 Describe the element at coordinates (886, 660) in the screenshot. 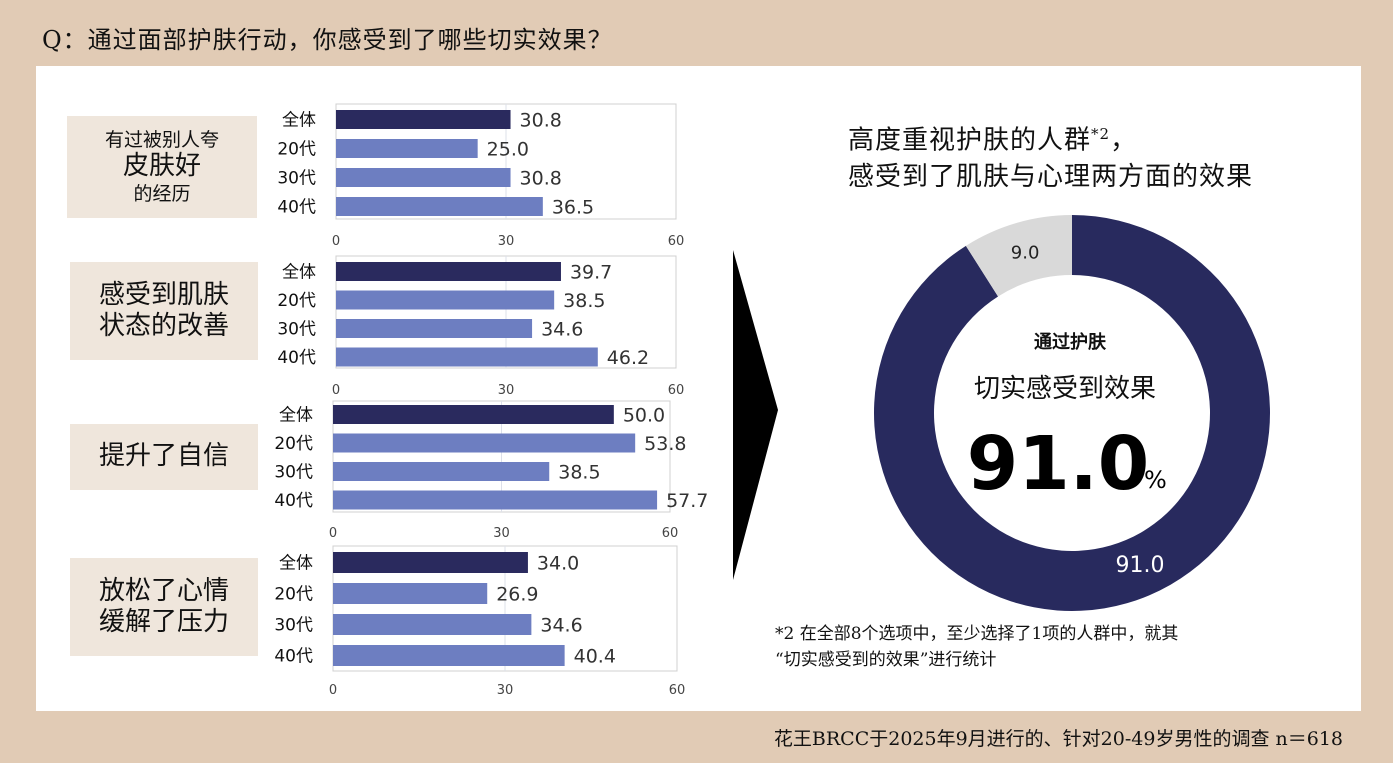

I see `footnote-line2: “切实感受到的效果”进行统计` at that location.